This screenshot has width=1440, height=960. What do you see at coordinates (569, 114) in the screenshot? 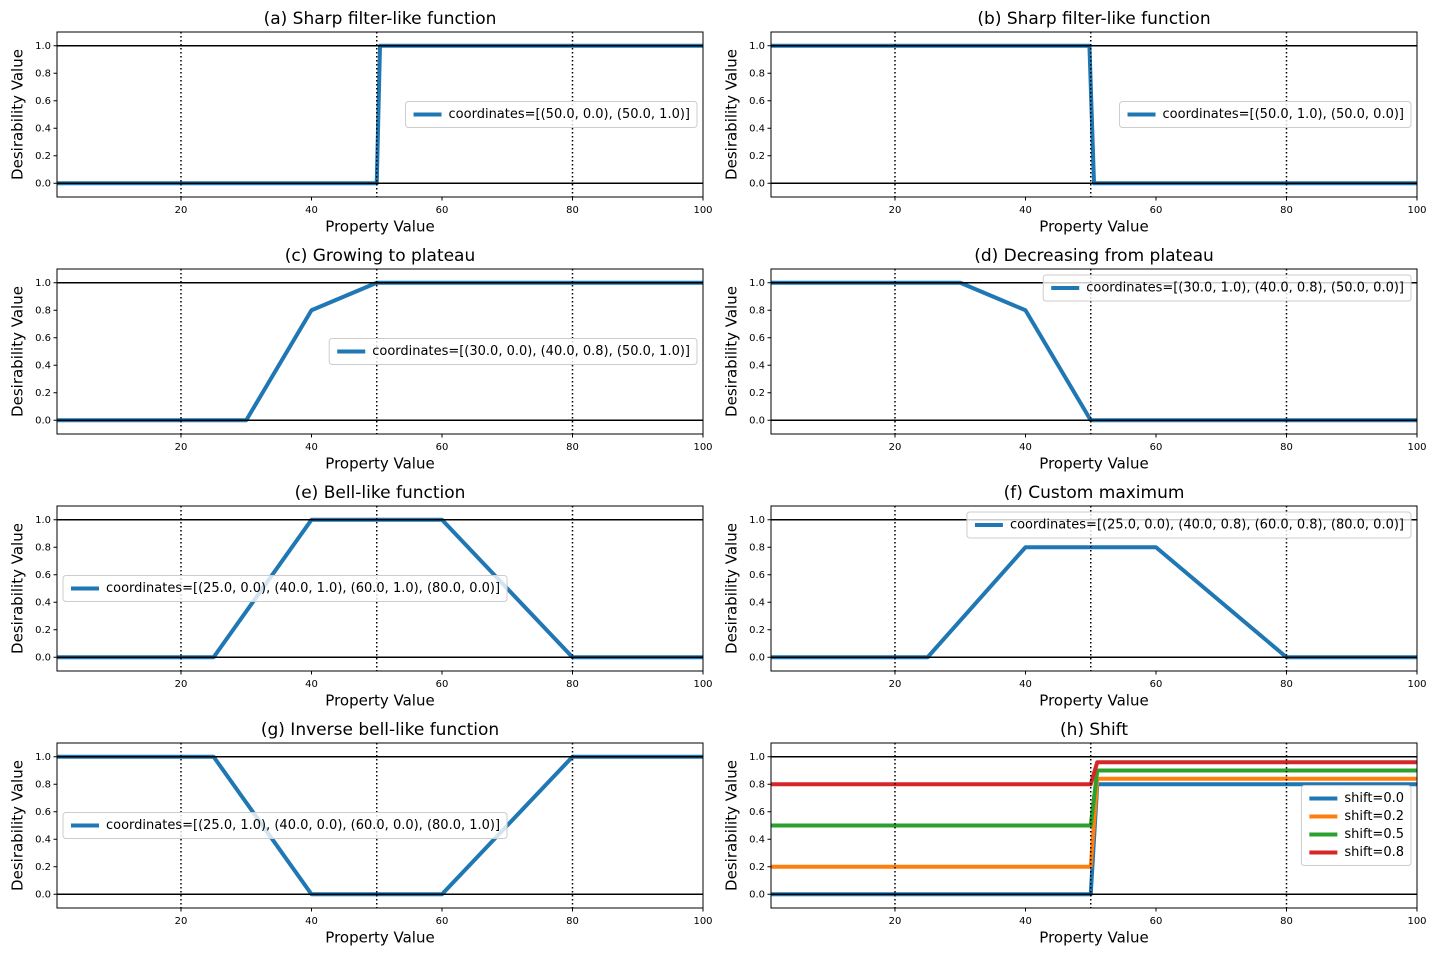
I see `legend-label: coordinates=[(50.0, 0.0), (50.0, 1.0)]` at bounding box center [569, 114].